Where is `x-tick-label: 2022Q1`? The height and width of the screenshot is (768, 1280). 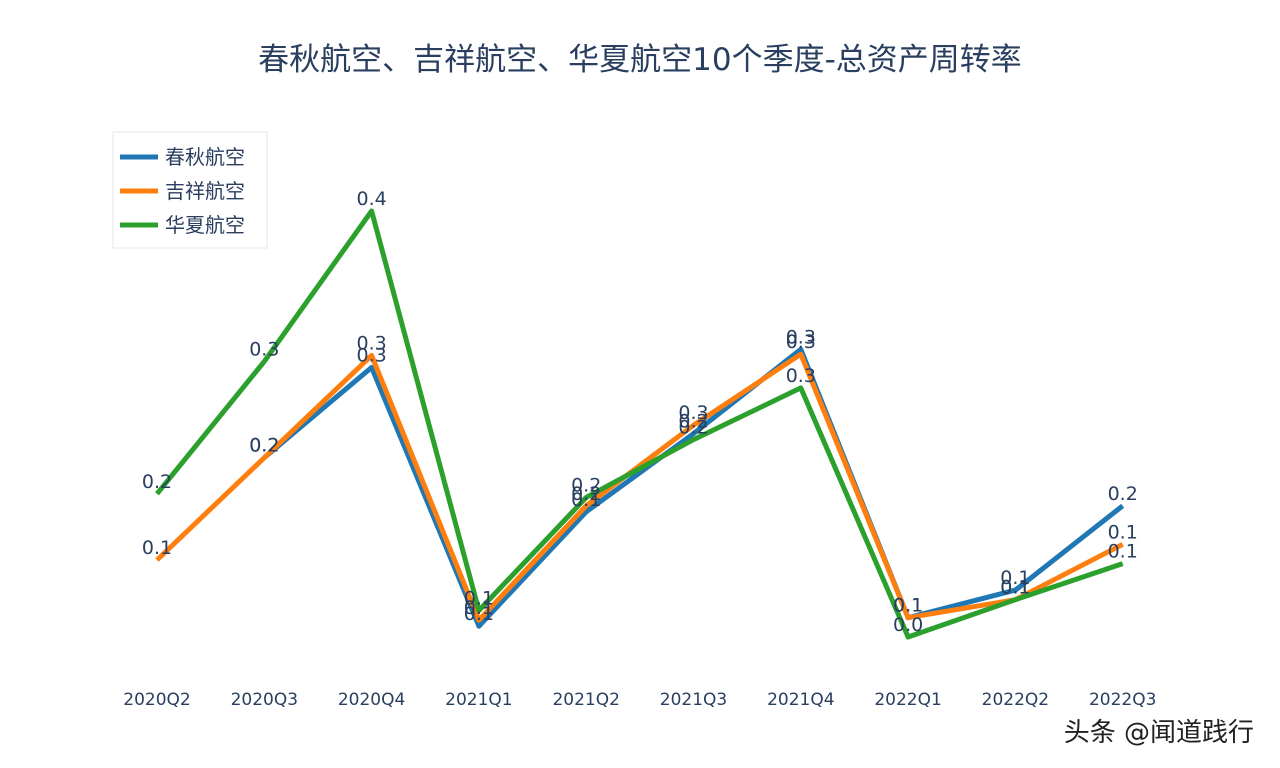
x-tick-label: 2022Q1 is located at coordinates (907, 700).